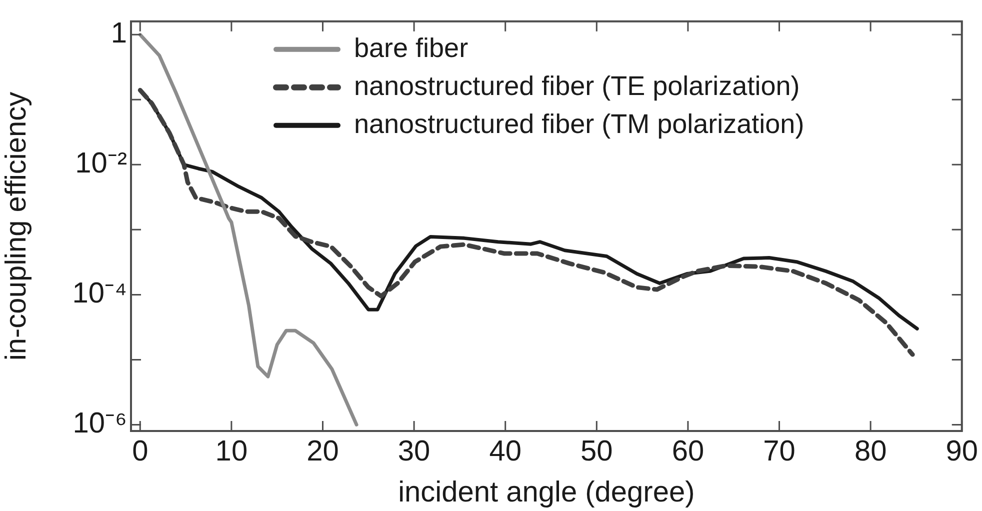  Describe the element at coordinates (579, 123) in the screenshot. I see `legend-label: nanostructured fiber (TM polarization)` at that location.